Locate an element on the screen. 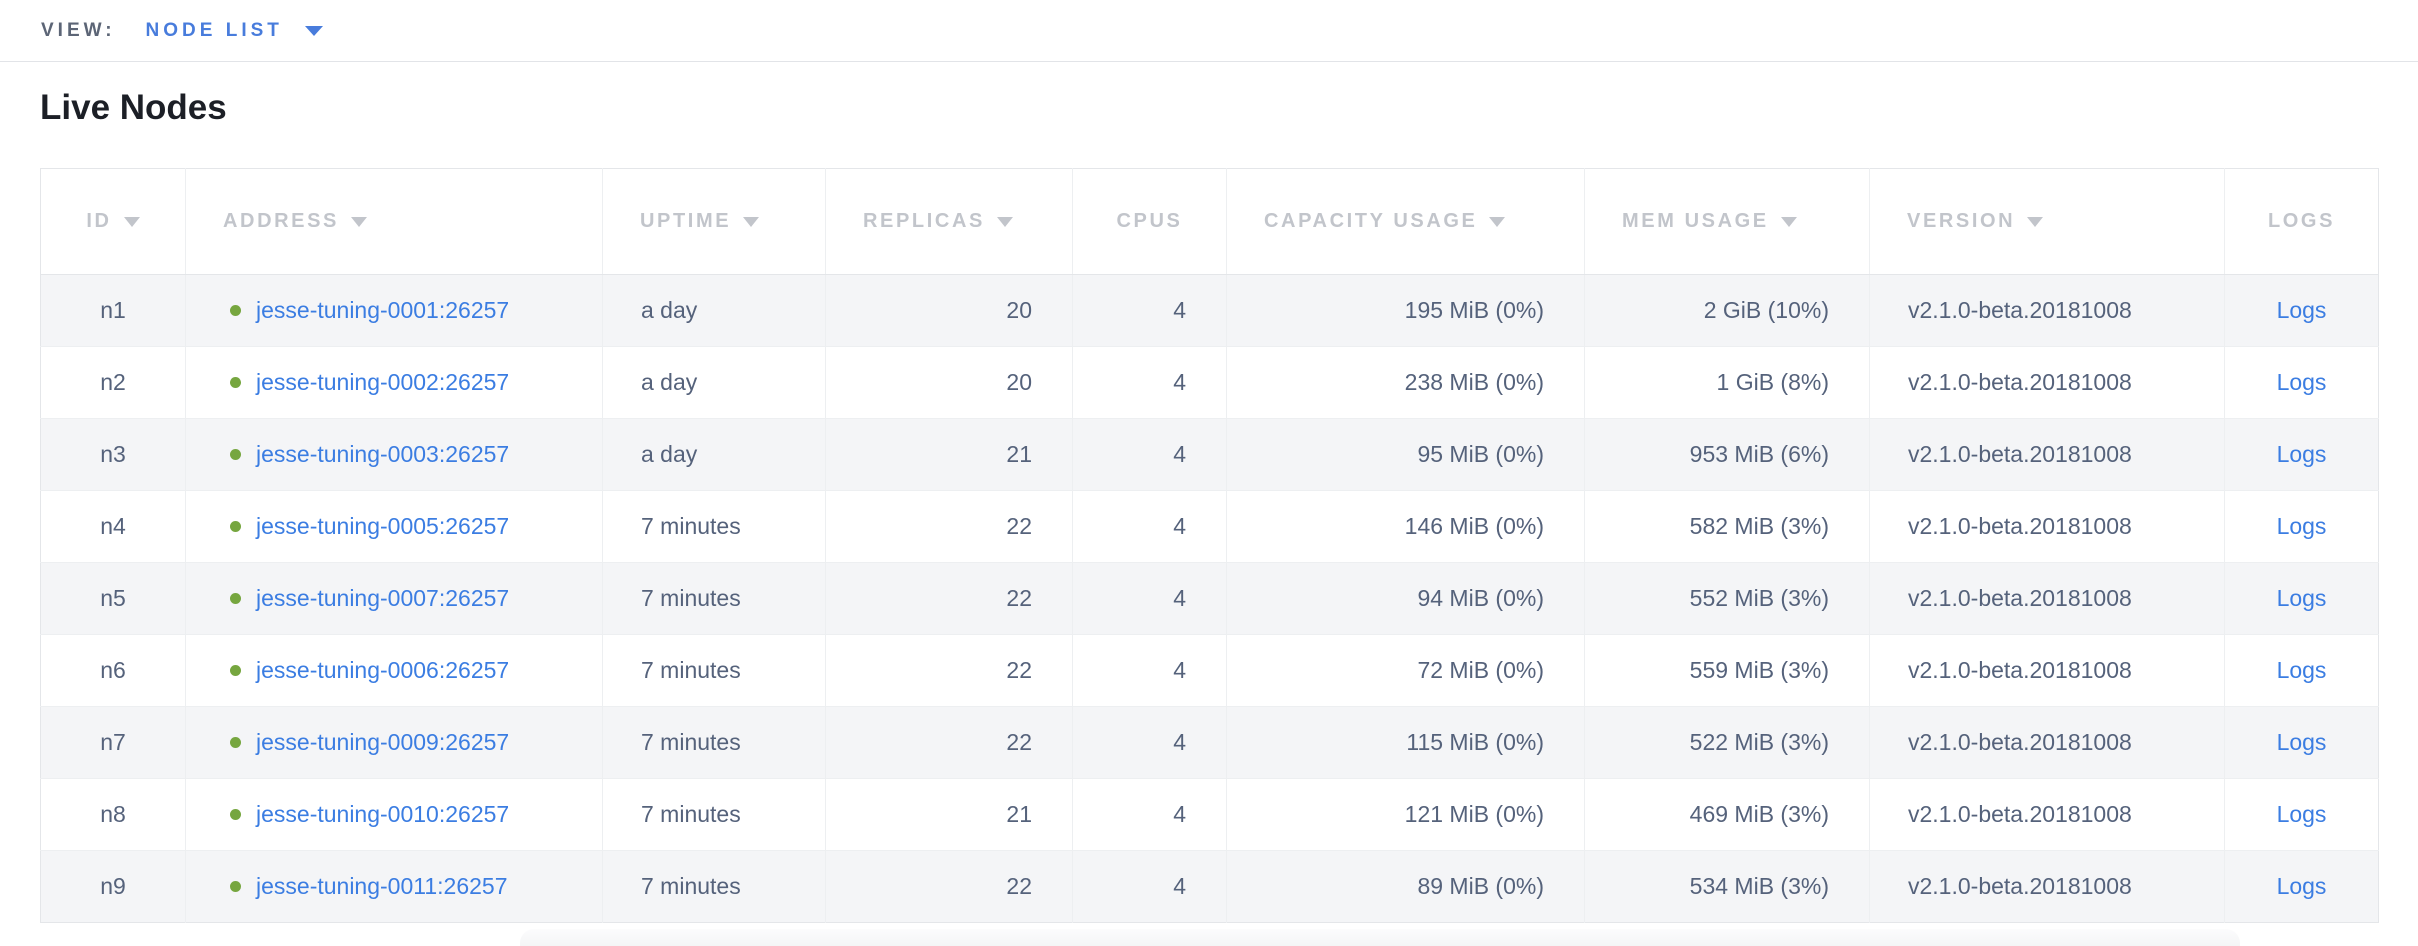 This screenshot has height=946, width=2418. node-address-link: jesse-tuning-0010:26257 is located at coordinates (383, 814).